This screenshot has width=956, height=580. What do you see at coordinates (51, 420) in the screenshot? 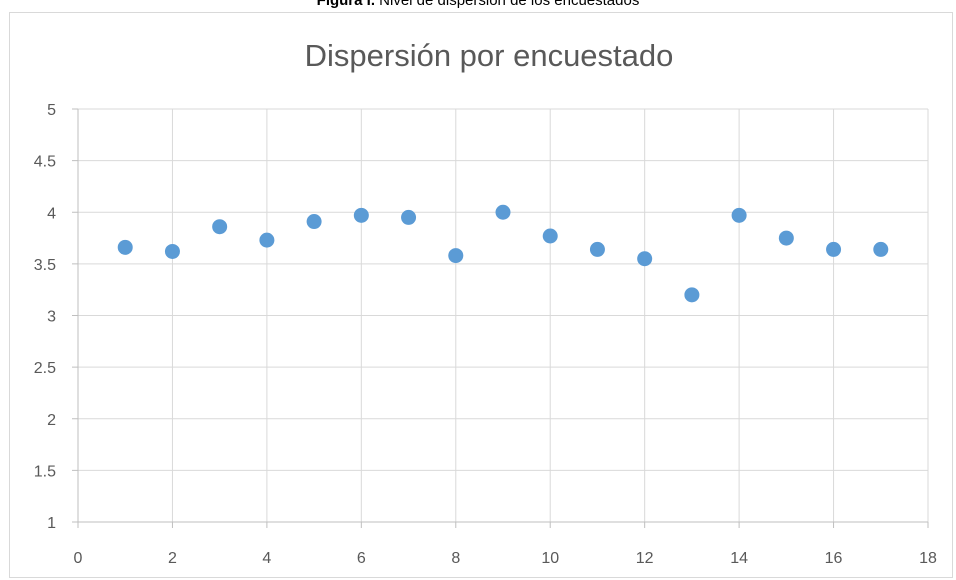
I see `y-tick-label: 2` at bounding box center [51, 420].